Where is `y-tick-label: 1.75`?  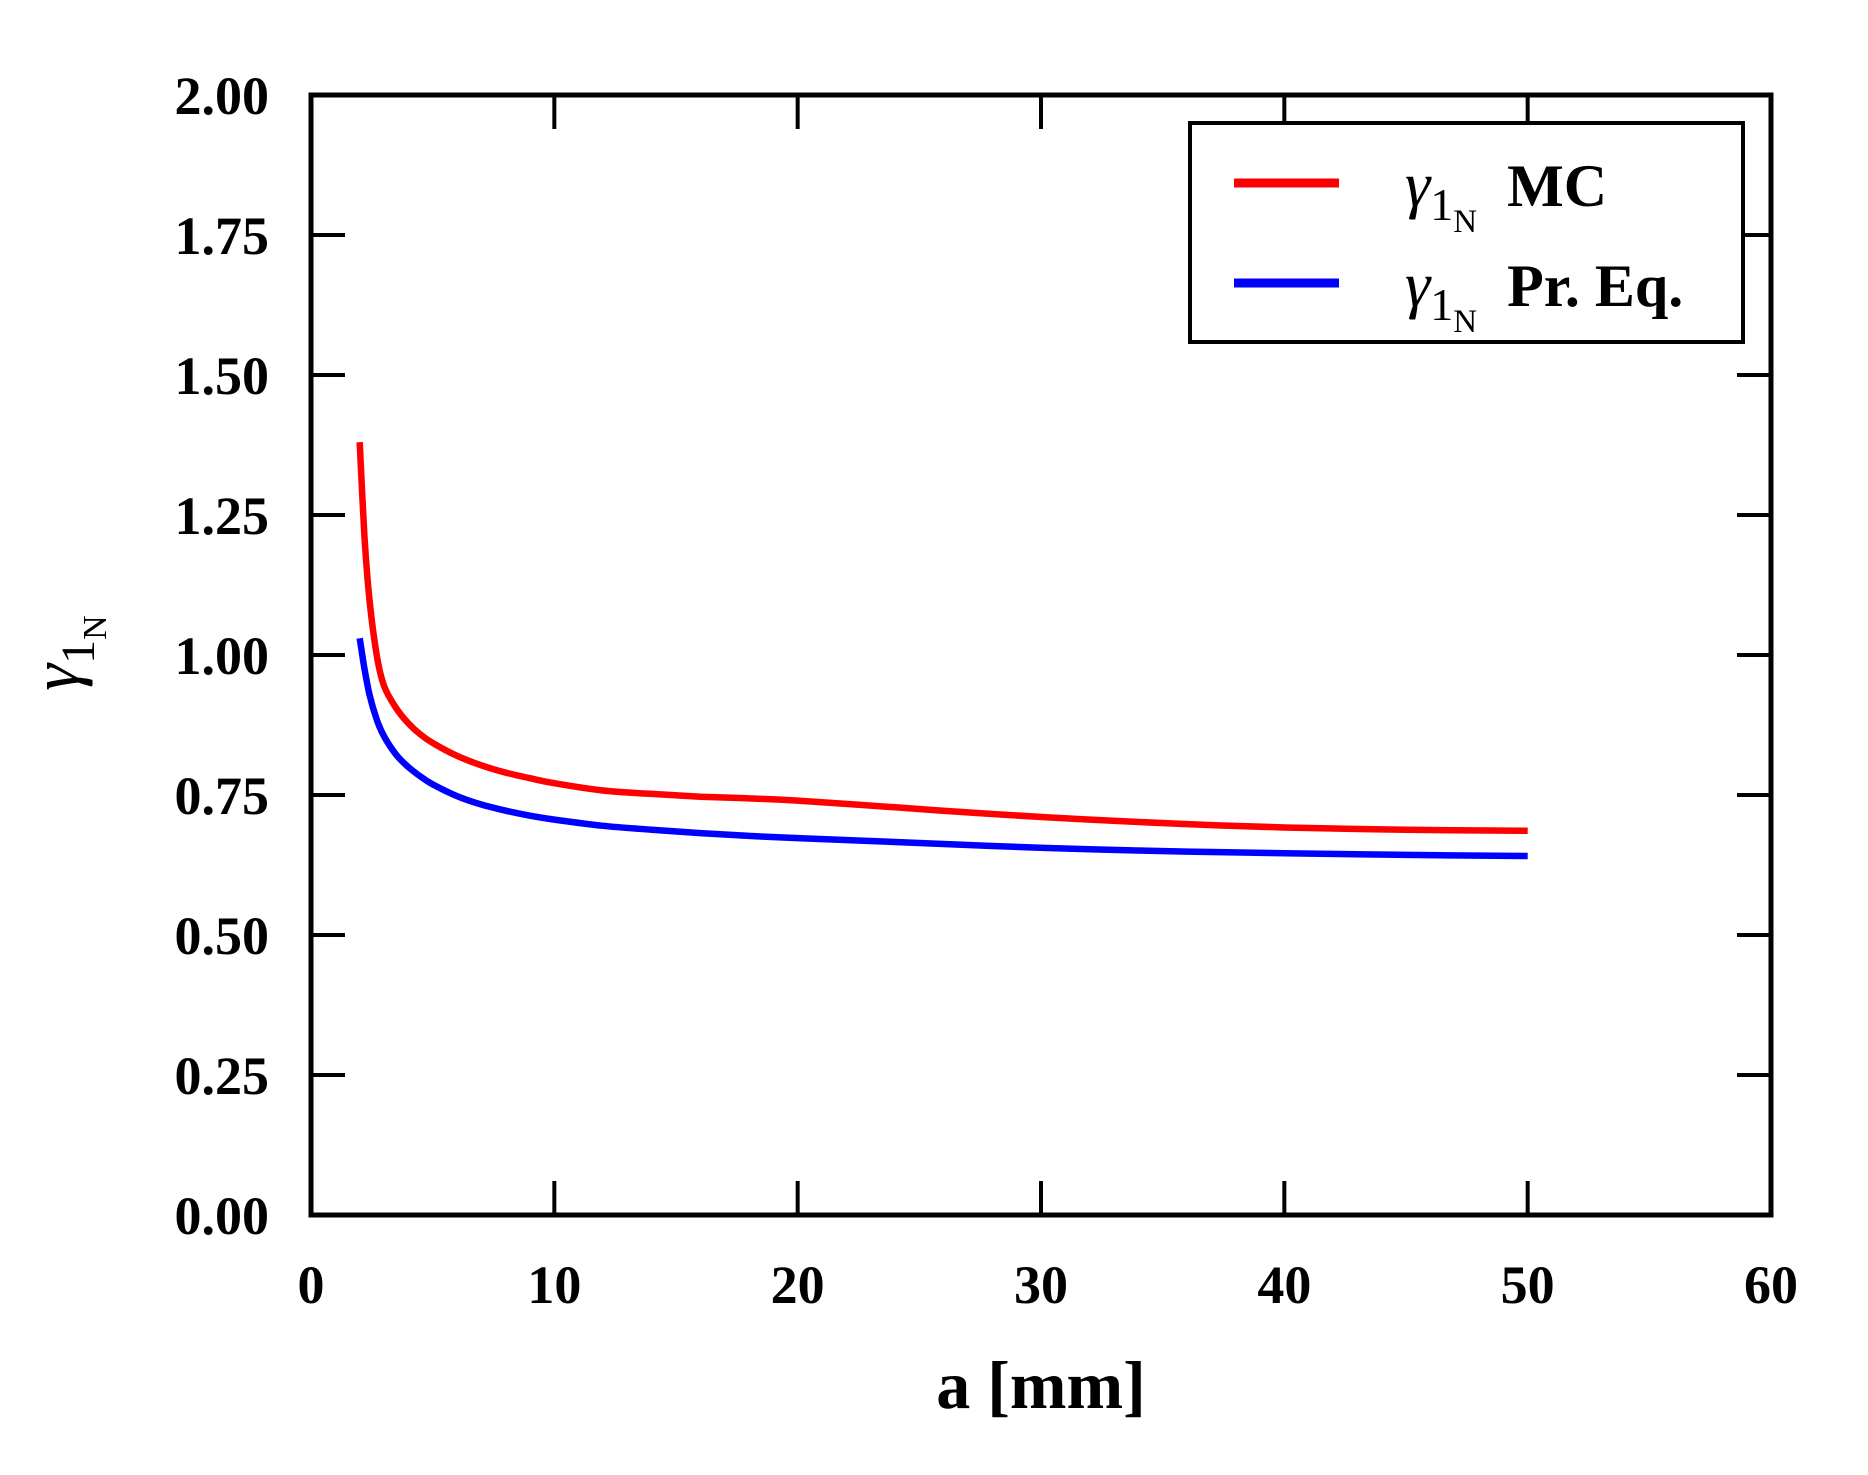
y-tick-label: 1.75 is located at coordinates (222, 236).